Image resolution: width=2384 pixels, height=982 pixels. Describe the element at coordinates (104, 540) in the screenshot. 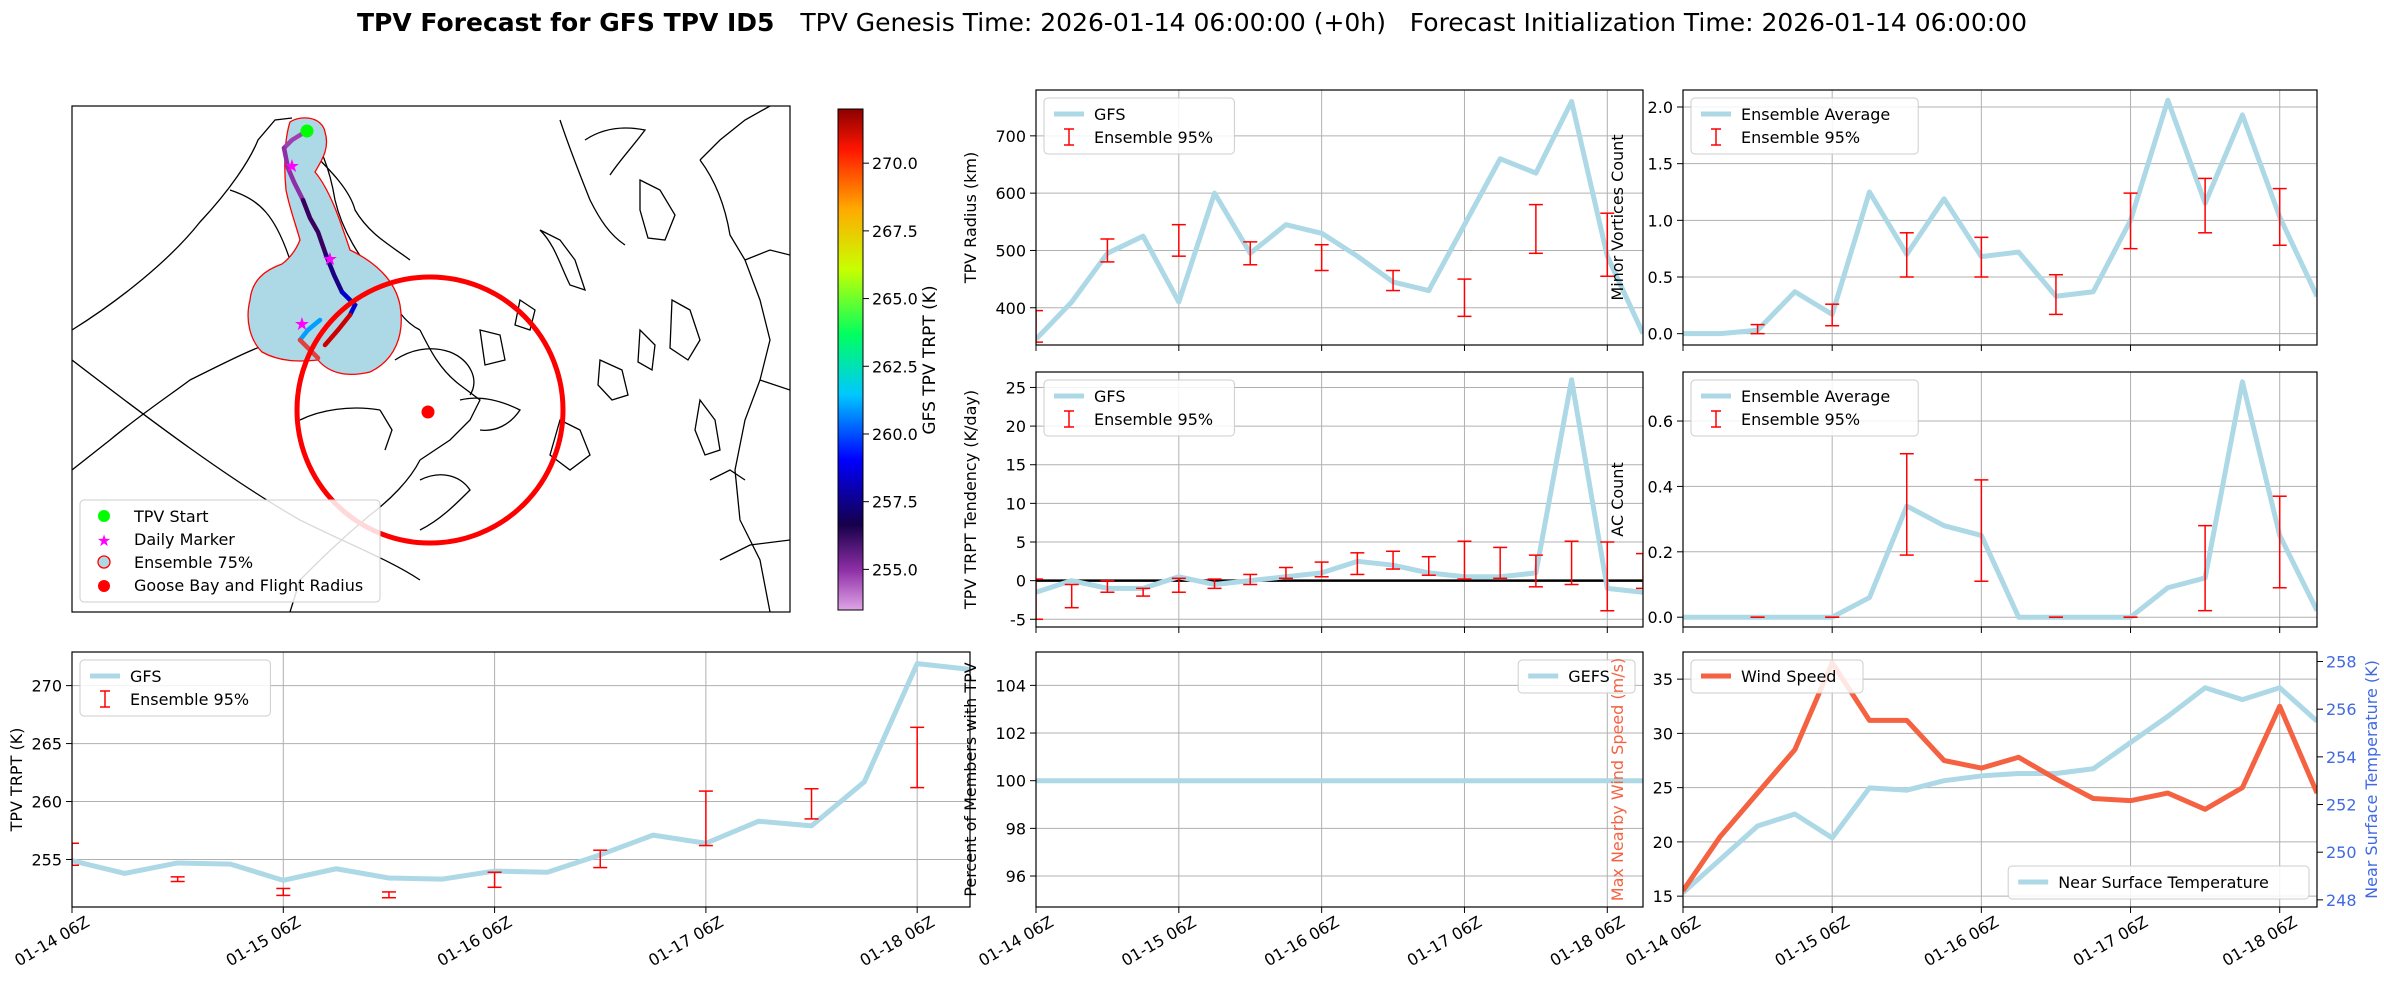

I see `legend-star-icon: ★` at that location.